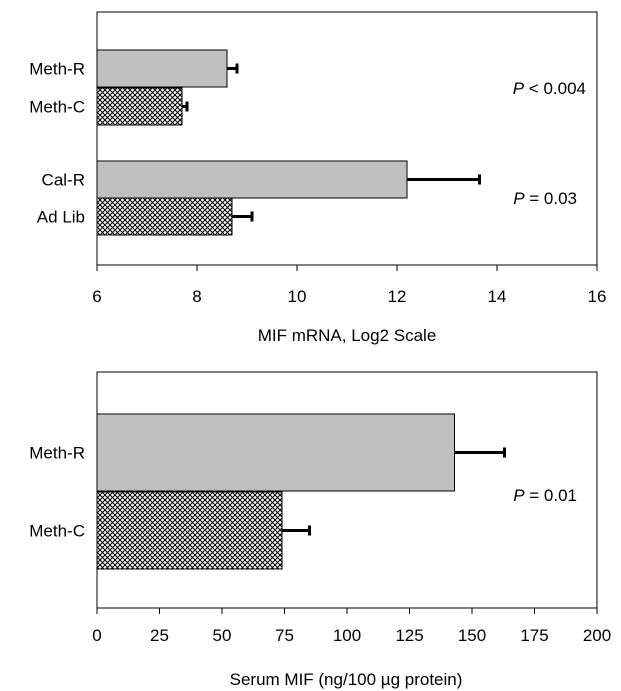 The width and height of the screenshot is (621, 691). What do you see at coordinates (284, 635) in the screenshot?
I see `x-tick-label: 75` at bounding box center [284, 635].